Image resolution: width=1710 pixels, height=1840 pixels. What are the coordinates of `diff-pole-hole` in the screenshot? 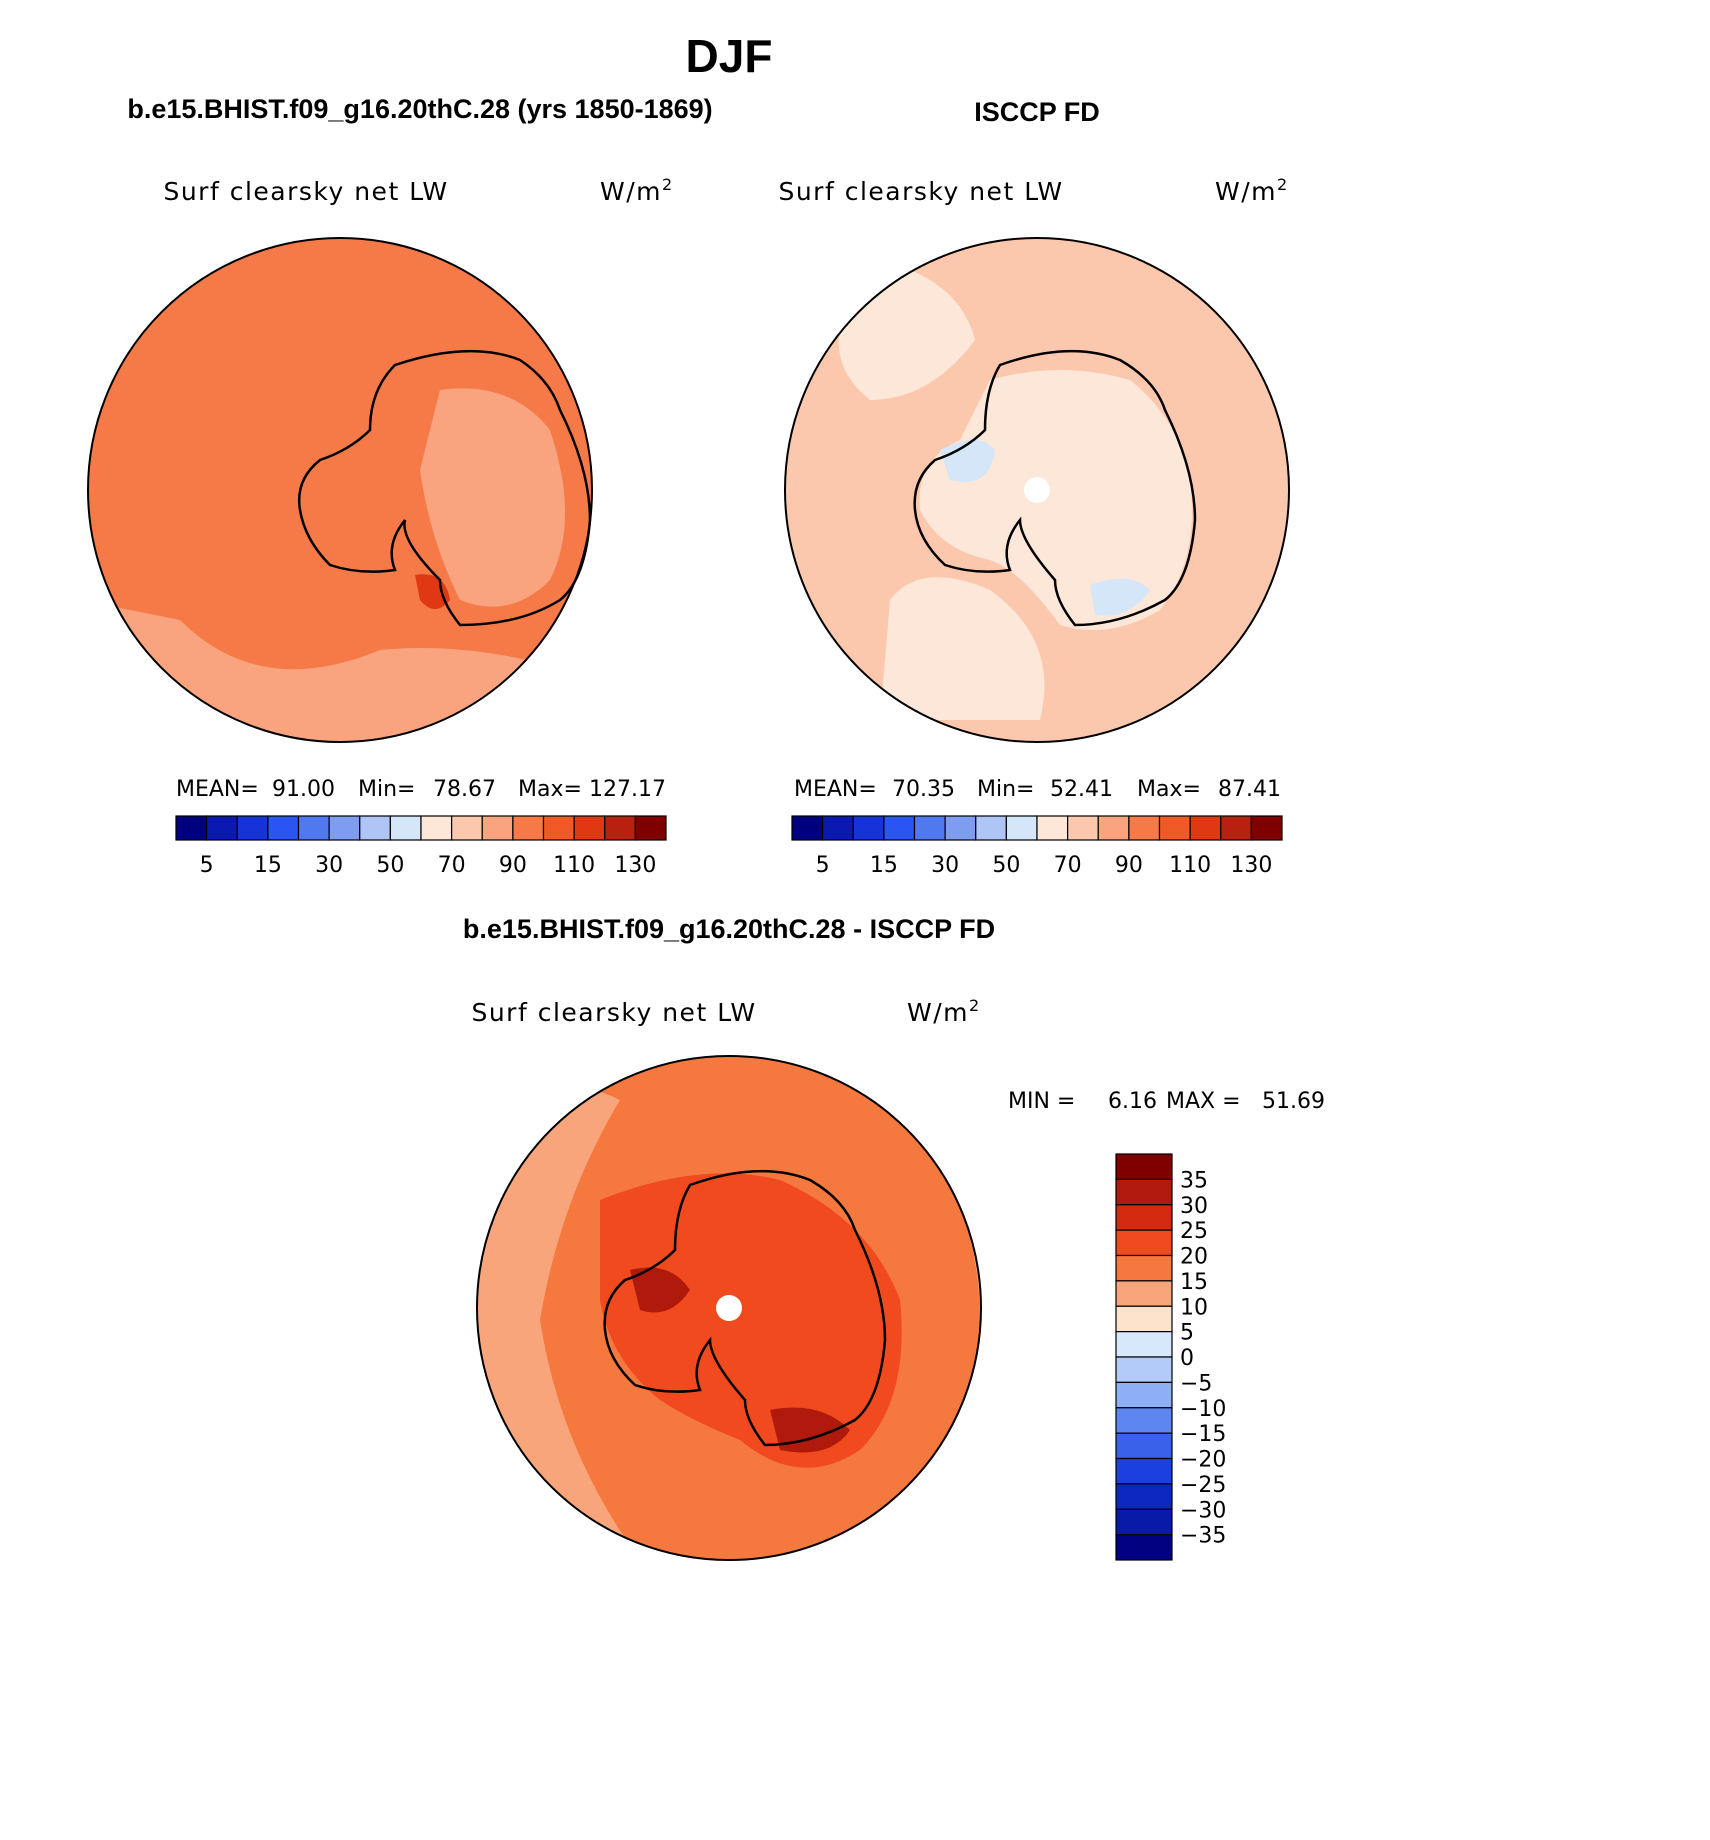 It's located at (729, 1308).